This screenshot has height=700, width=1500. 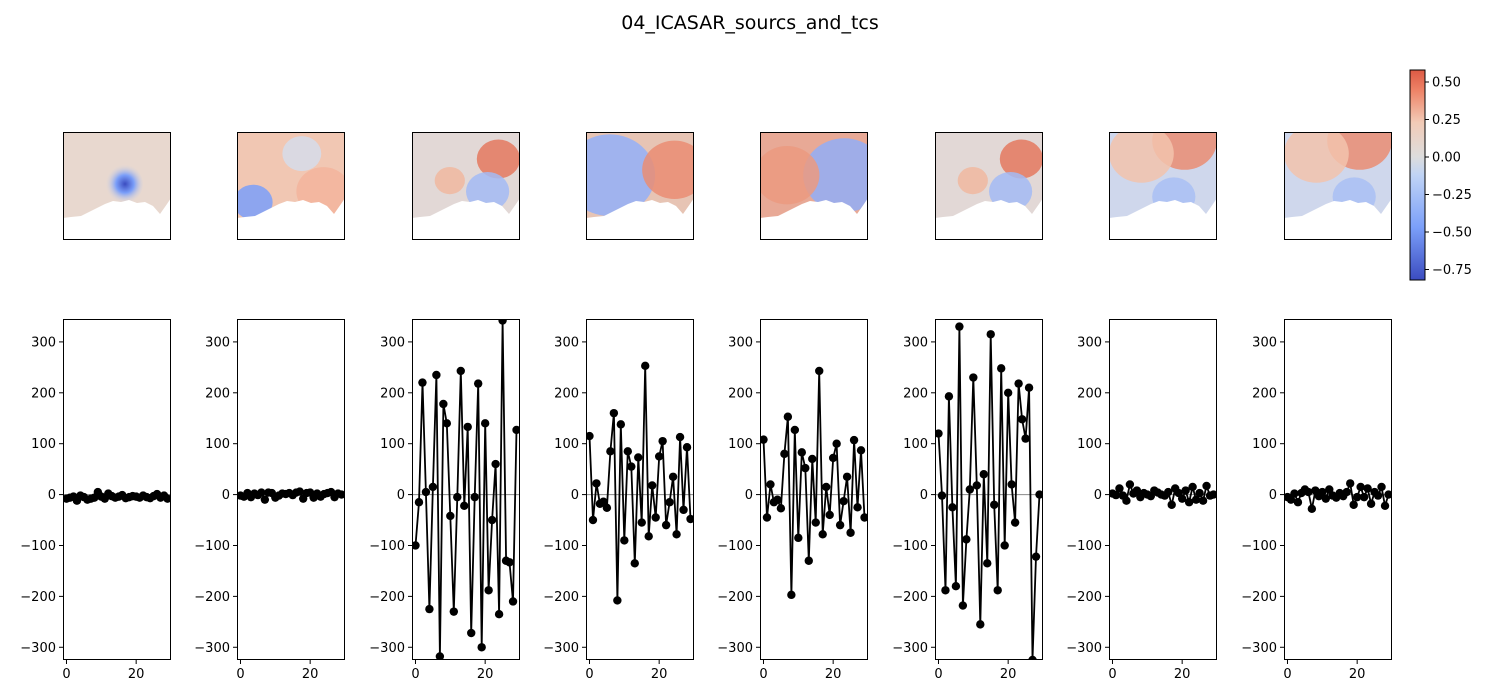 I want to click on colorbar-tick-label: 0.50, so click(x=1446, y=83).